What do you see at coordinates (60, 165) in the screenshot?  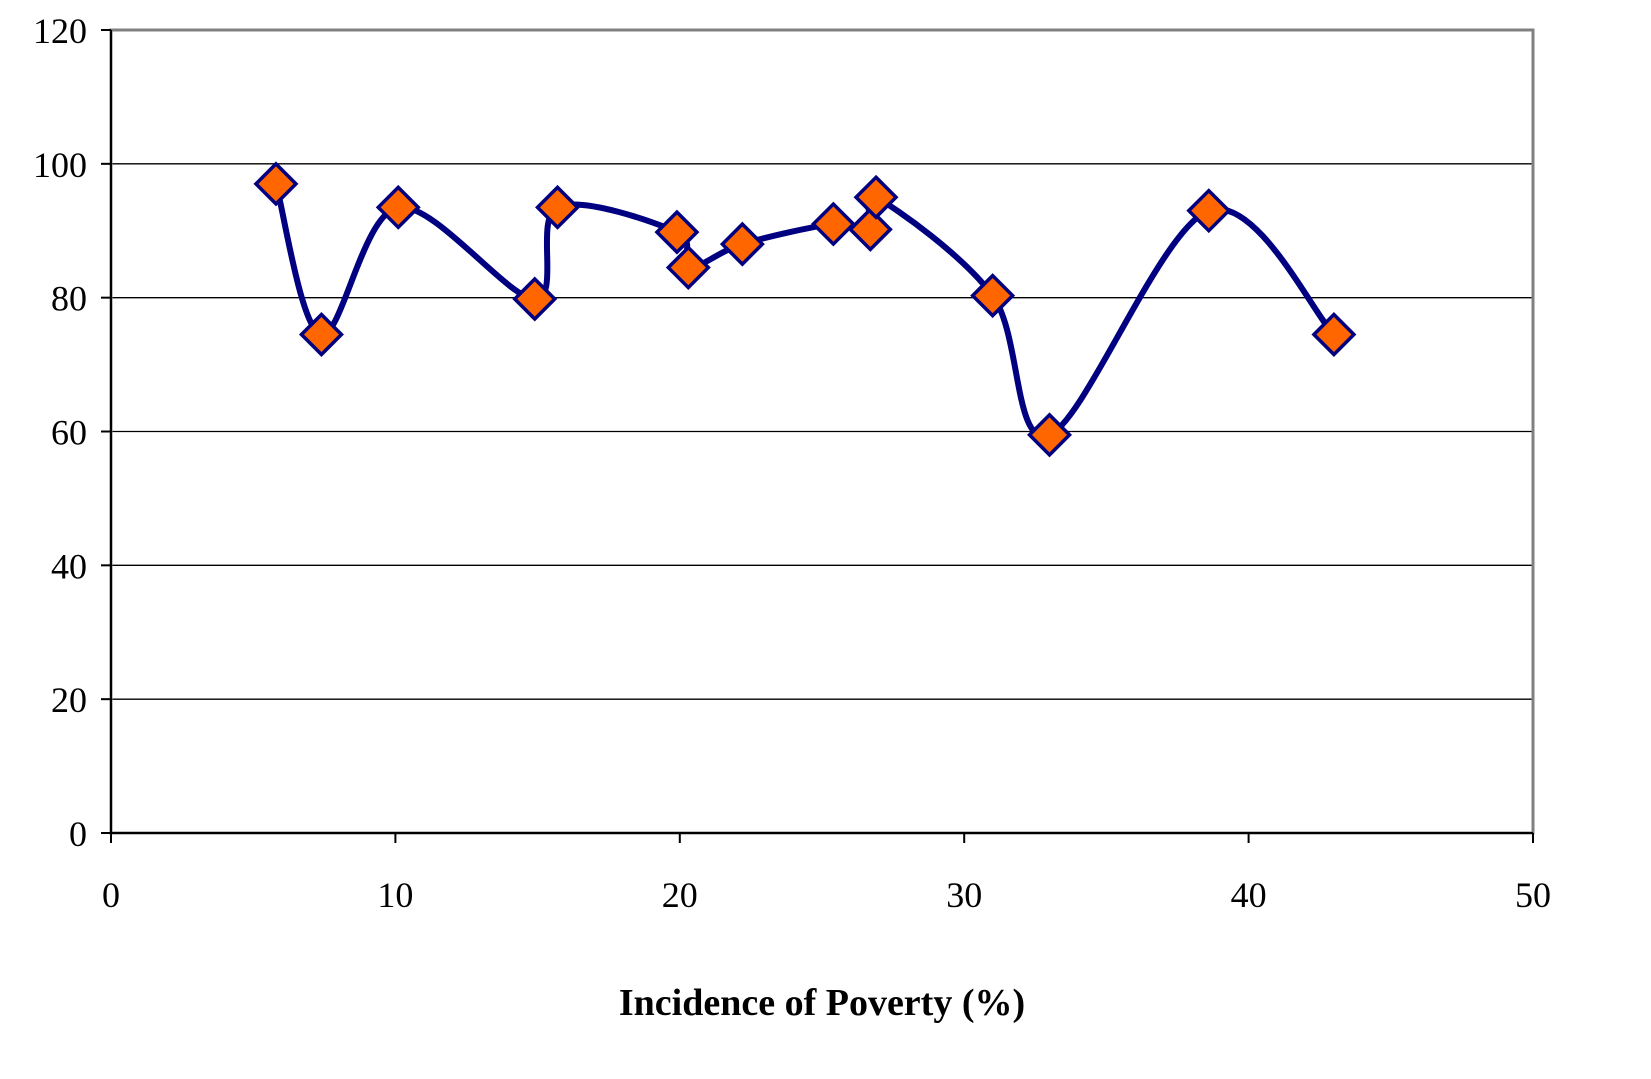 I see `y-tick-label-100: 100` at bounding box center [60, 165].